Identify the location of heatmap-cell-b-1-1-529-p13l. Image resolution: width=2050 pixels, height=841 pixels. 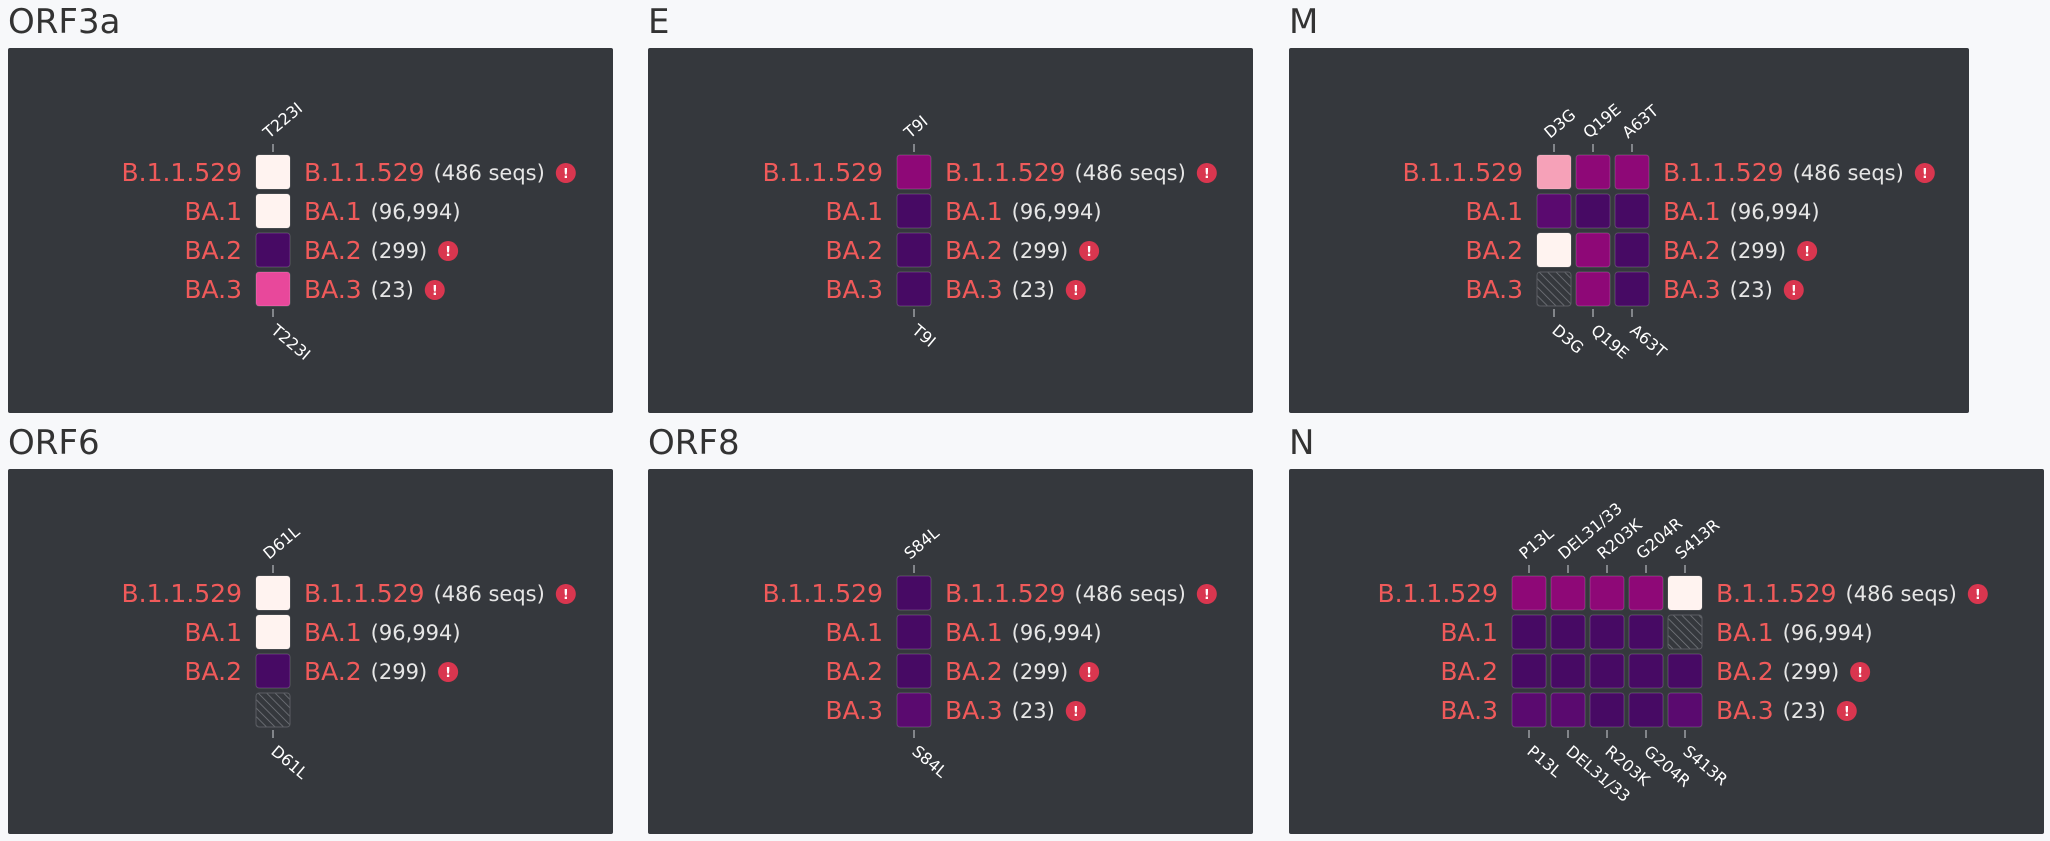
(1529, 593).